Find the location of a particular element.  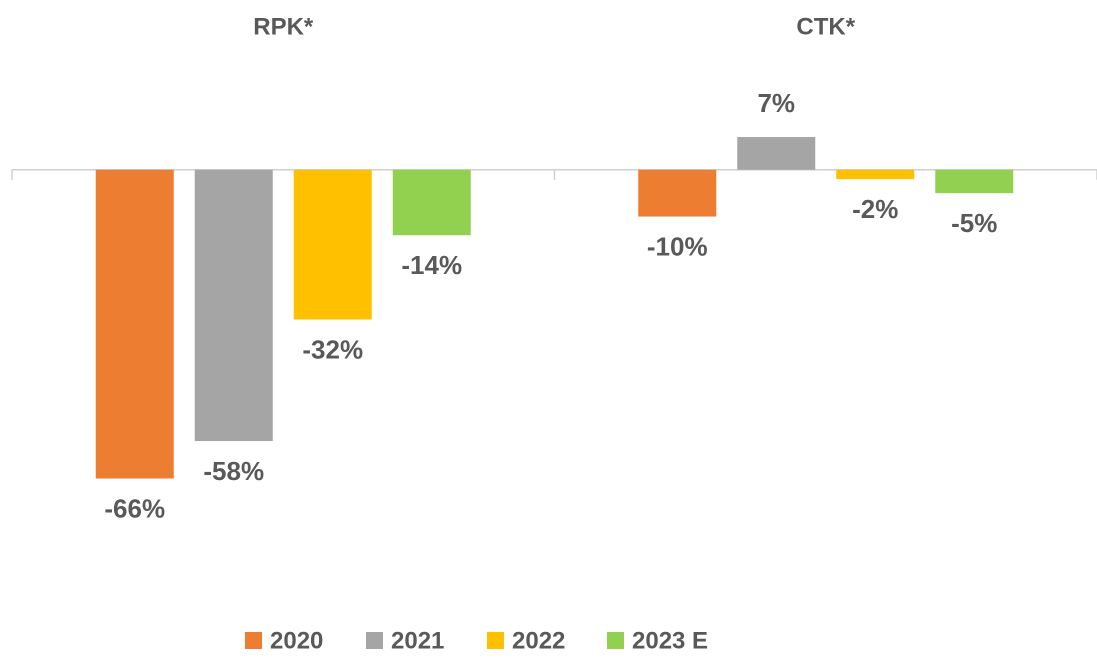

data-label: -32% is located at coordinates (332, 349).